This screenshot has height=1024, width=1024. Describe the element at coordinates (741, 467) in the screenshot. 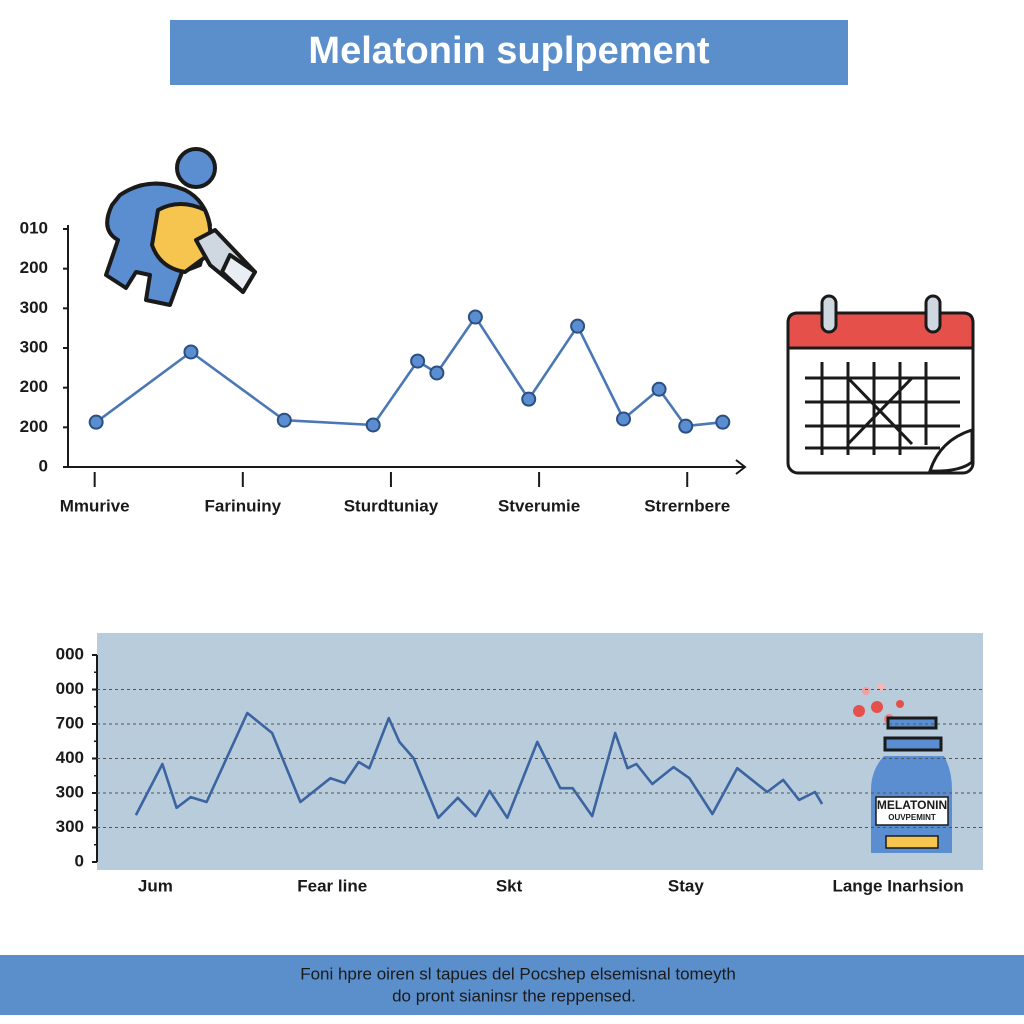

I see `x-axis-arrow` at that location.